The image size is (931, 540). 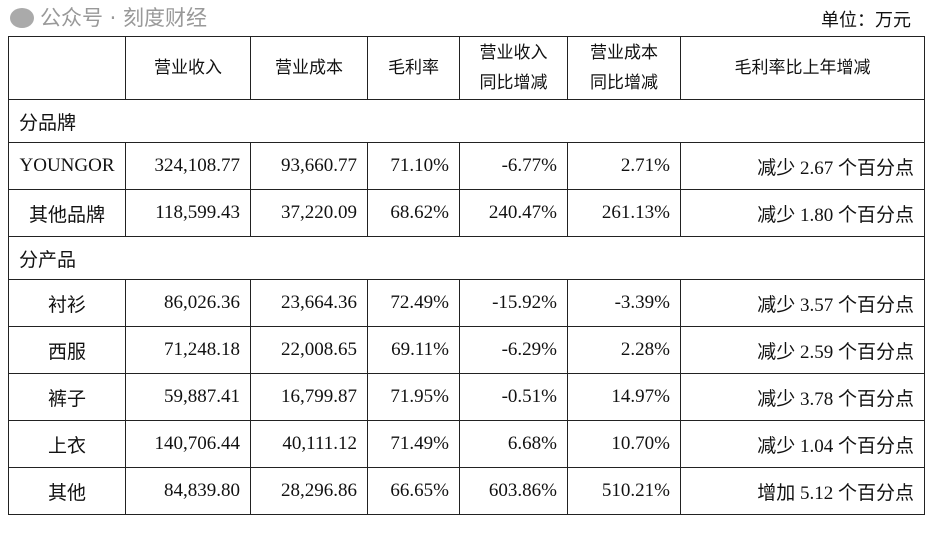 I want to click on section-row: 分品牌, so click(x=466, y=121).